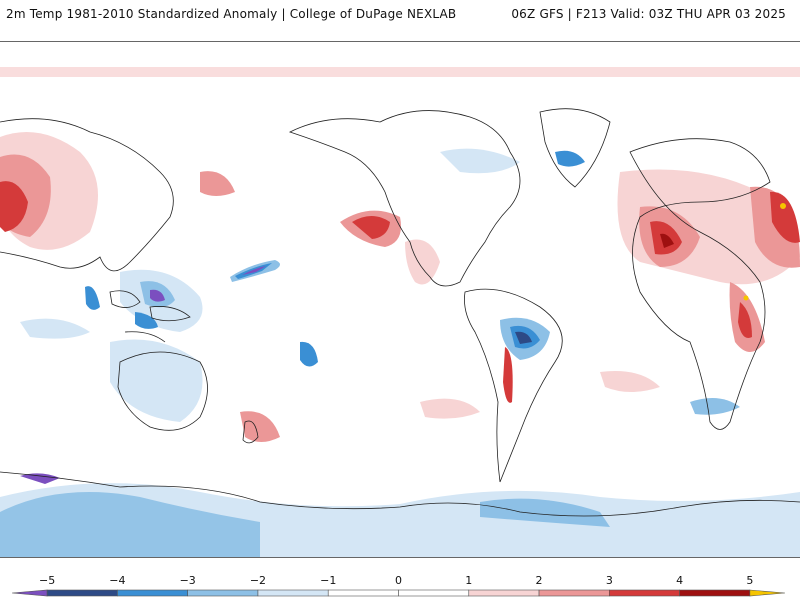 This screenshot has height=600, width=800. I want to click on colorbar: −5 −4 −3 −2 −1 0 1 2 3 4 5, so click(398, 585).